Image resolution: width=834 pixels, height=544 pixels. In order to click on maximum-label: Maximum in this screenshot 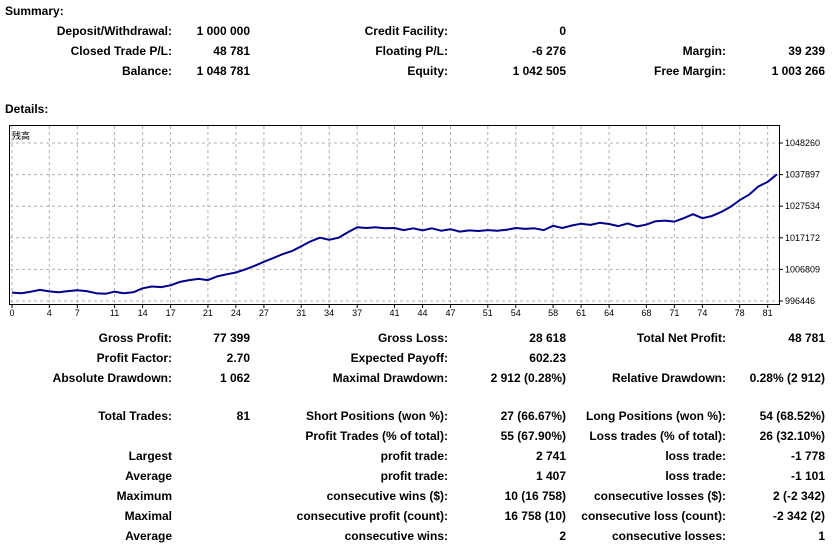, I will do `click(144, 496)`.